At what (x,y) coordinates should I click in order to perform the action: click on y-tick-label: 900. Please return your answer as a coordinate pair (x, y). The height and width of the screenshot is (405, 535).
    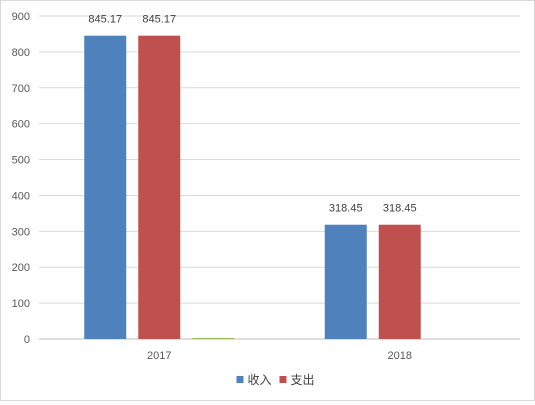
    Looking at the image, I should click on (21, 17).